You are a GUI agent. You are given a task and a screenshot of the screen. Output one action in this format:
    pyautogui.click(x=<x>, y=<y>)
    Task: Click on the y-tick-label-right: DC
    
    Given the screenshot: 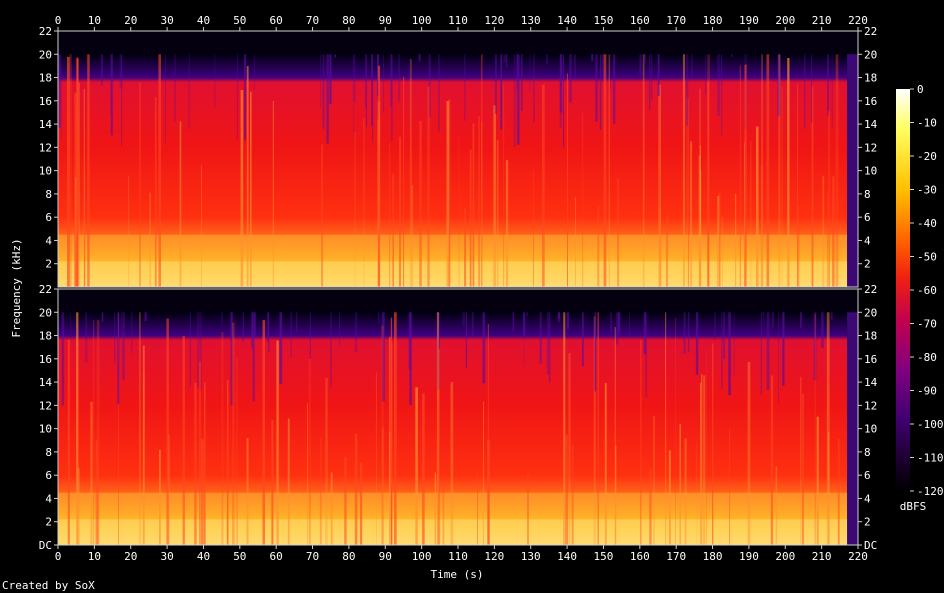 What is the action you would take?
    pyautogui.click(x=870, y=545)
    